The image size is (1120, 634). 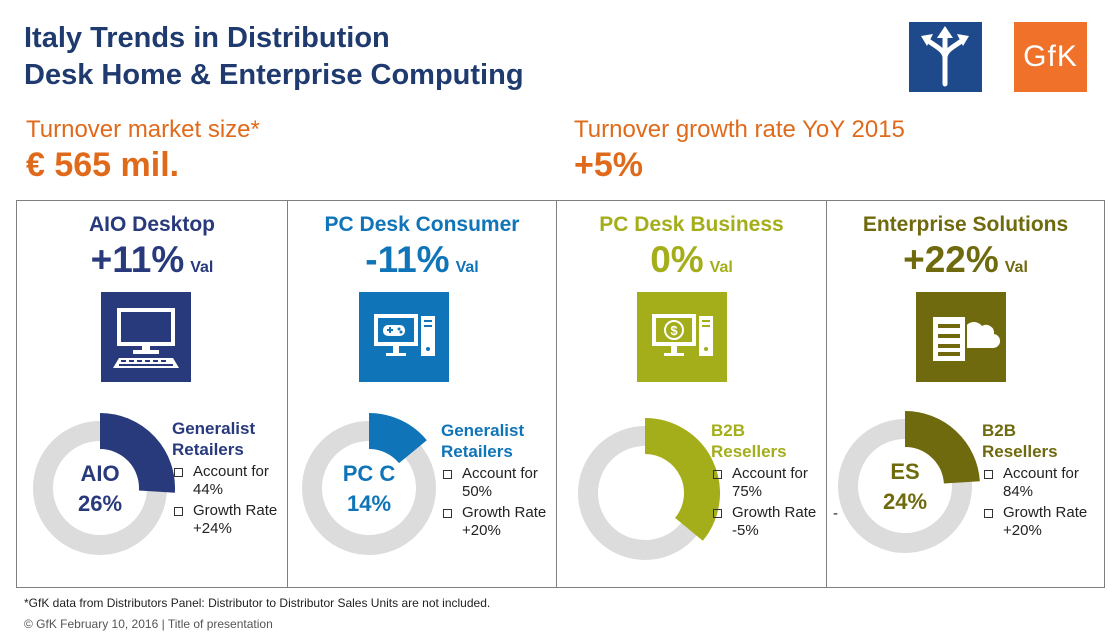 I want to click on segment-growth: -11% Val, so click(x=422, y=260).